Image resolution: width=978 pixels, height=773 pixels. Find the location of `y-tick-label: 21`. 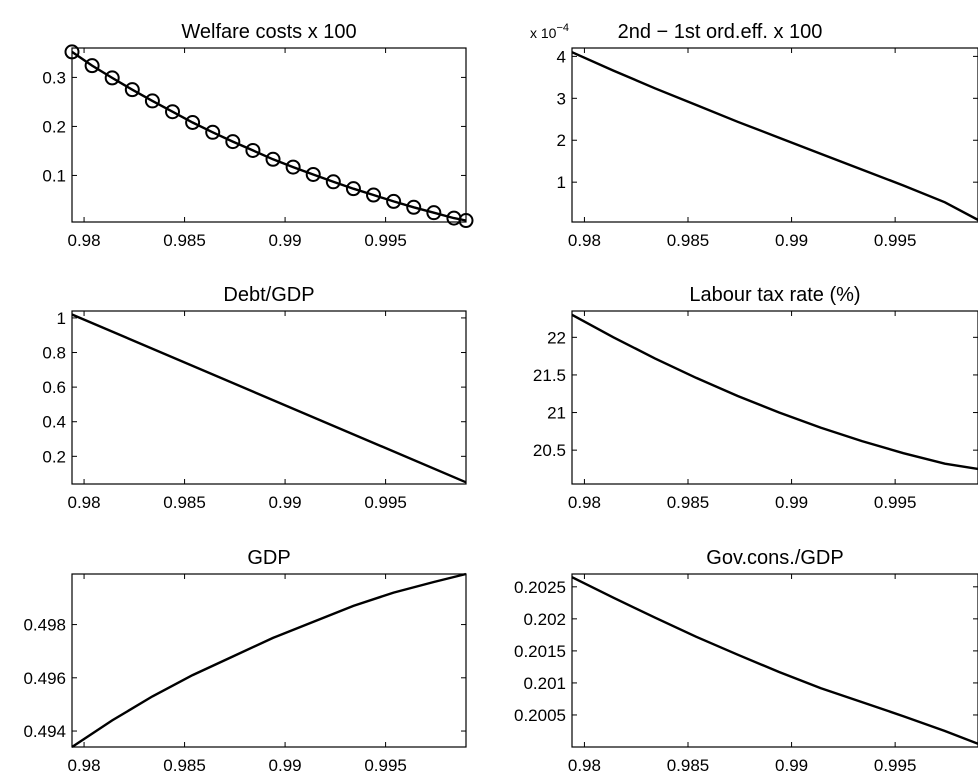

y-tick-label: 21 is located at coordinates (556, 413).